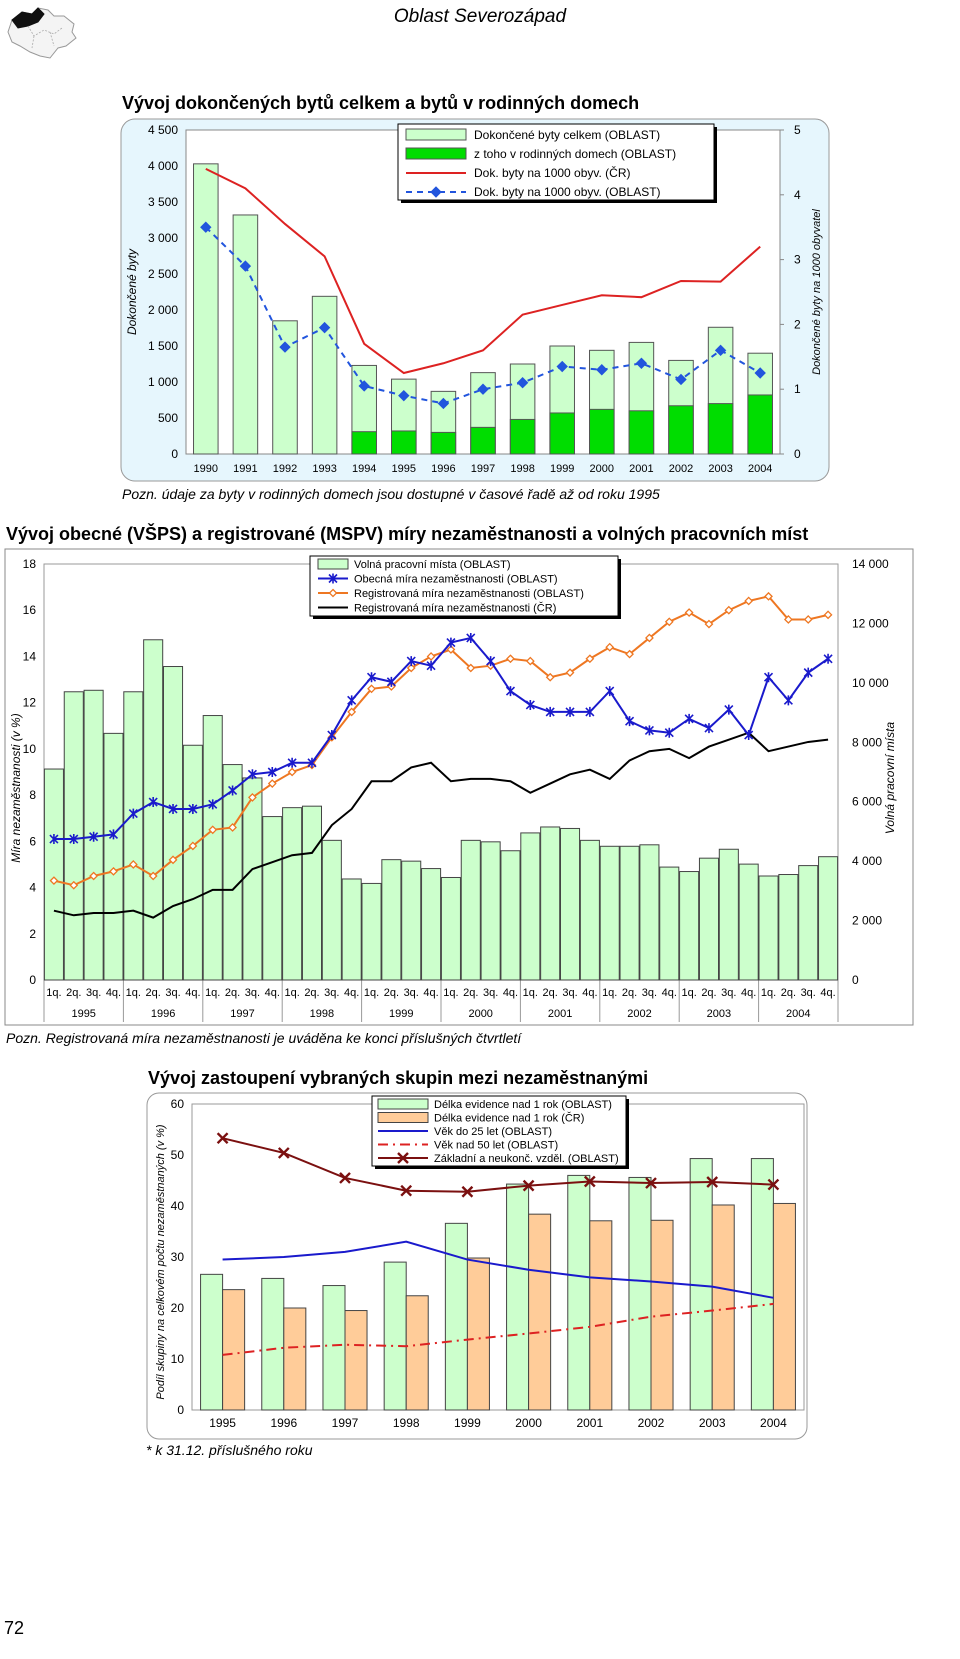 The height and width of the screenshot is (1659, 960). I want to click on chart2-ytick: 4, so click(32, 888).